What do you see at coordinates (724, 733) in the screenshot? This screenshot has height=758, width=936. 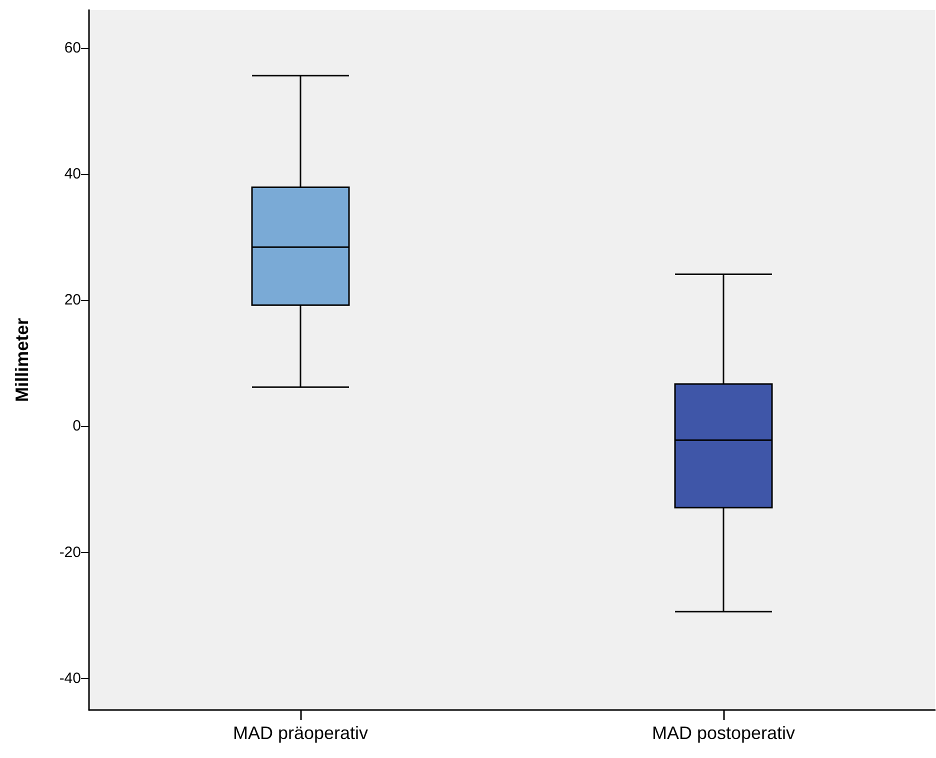 I see `x-tick-label: MAD postoperativ` at bounding box center [724, 733].